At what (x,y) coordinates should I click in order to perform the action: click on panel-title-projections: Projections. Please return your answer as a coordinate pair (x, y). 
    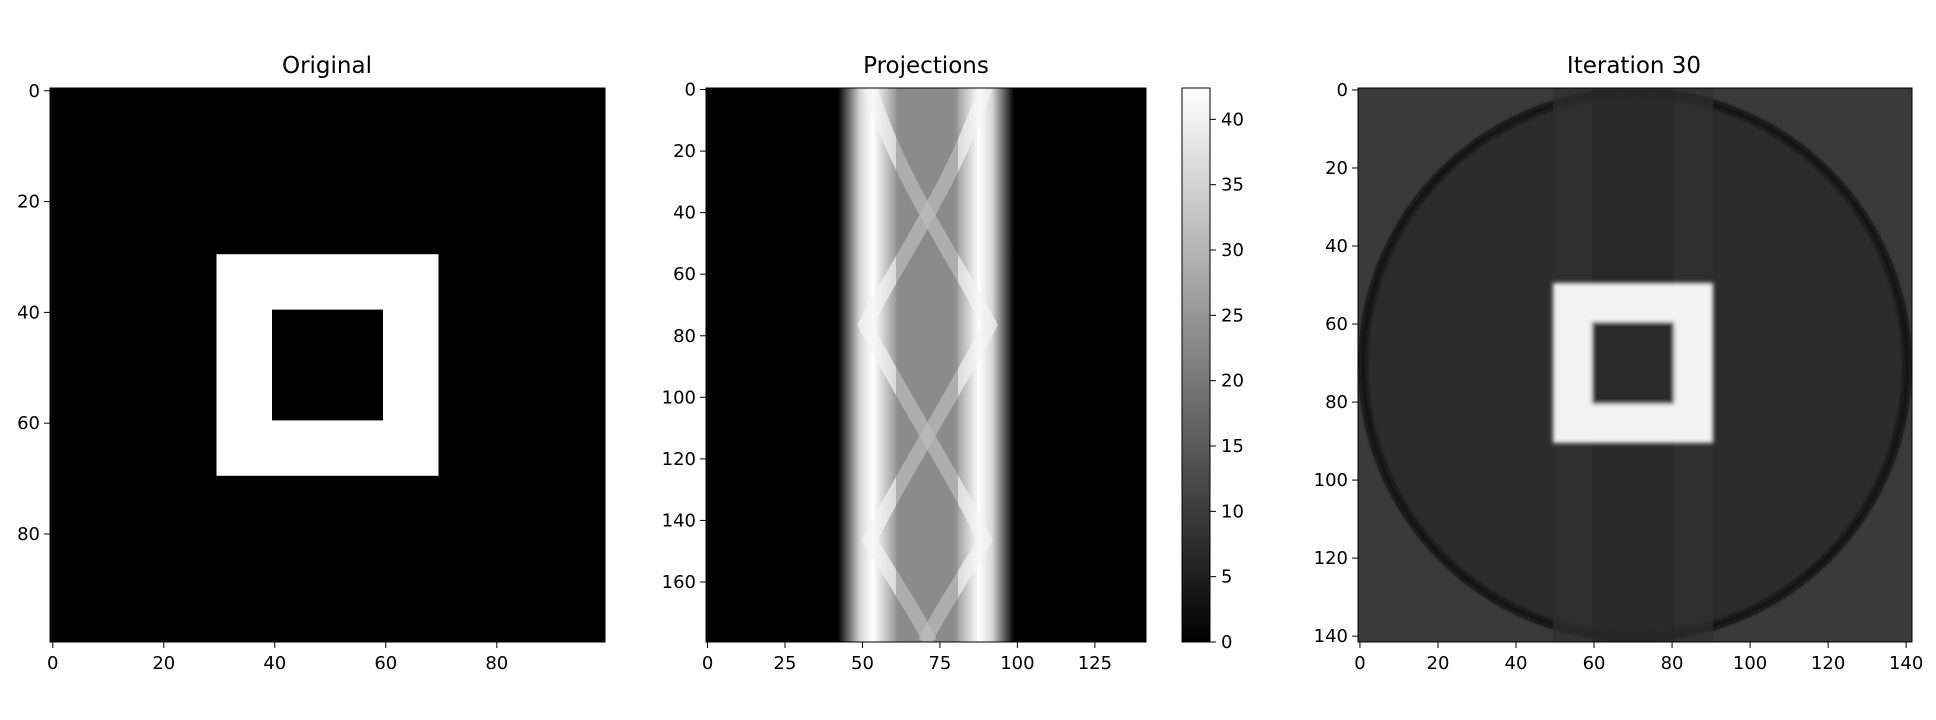
    Looking at the image, I should click on (926, 66).